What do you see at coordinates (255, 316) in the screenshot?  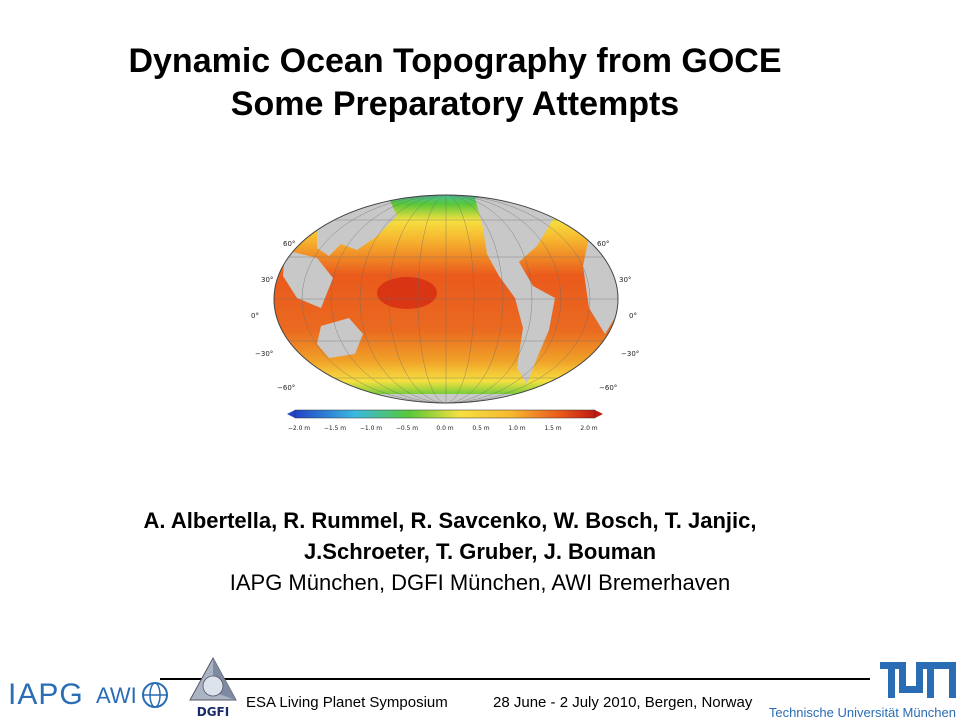 I see `lat-label-0: 0°` at bounding box center [255, 316].